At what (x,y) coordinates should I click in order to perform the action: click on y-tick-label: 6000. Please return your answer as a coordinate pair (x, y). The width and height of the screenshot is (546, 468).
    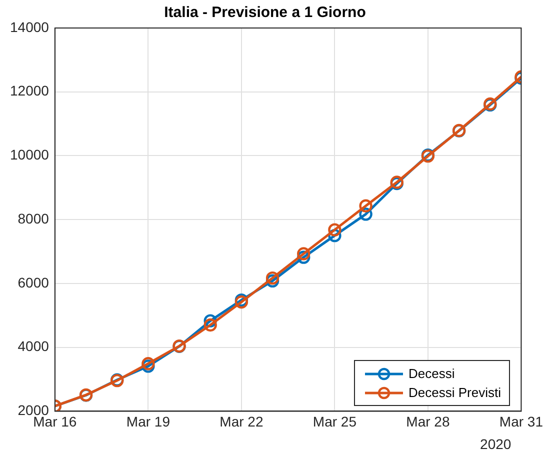
    Looking at the image, I should click on (34, 282).